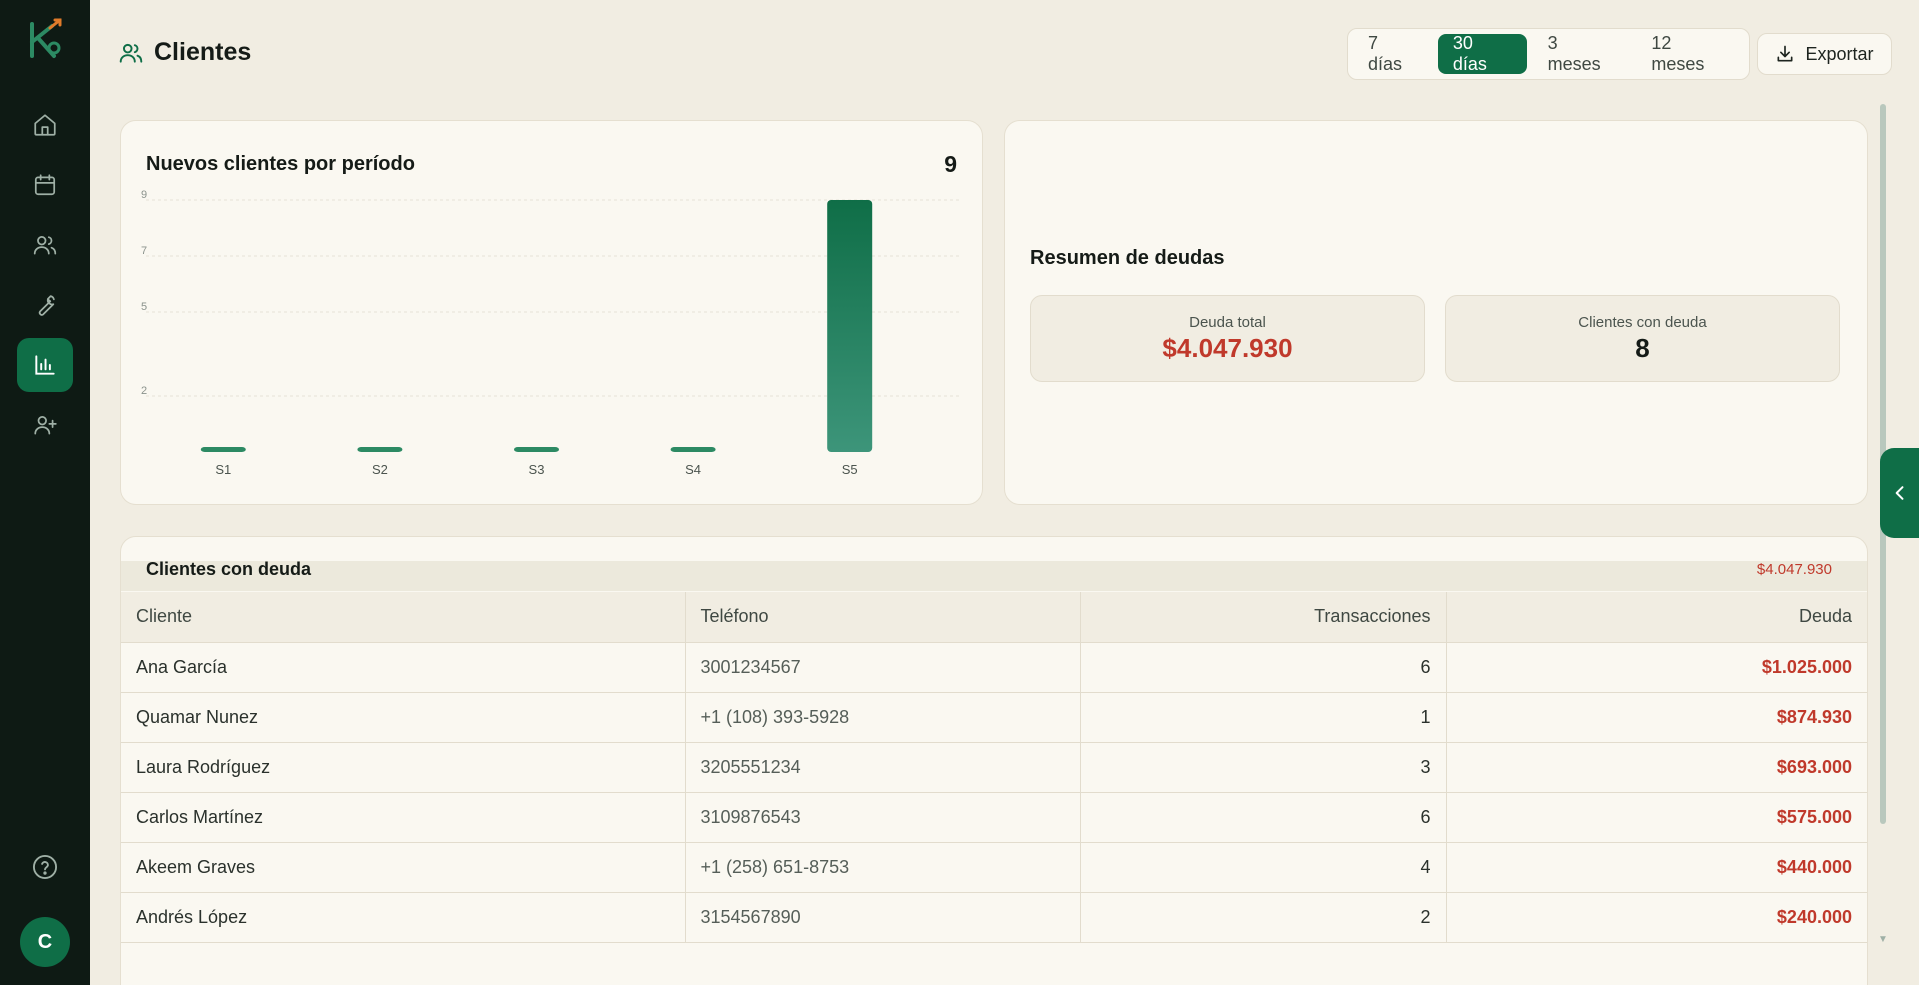 This screenshot has width=1919, height=985. I want to click on transactions-cell: 3, so click(1263, 767).